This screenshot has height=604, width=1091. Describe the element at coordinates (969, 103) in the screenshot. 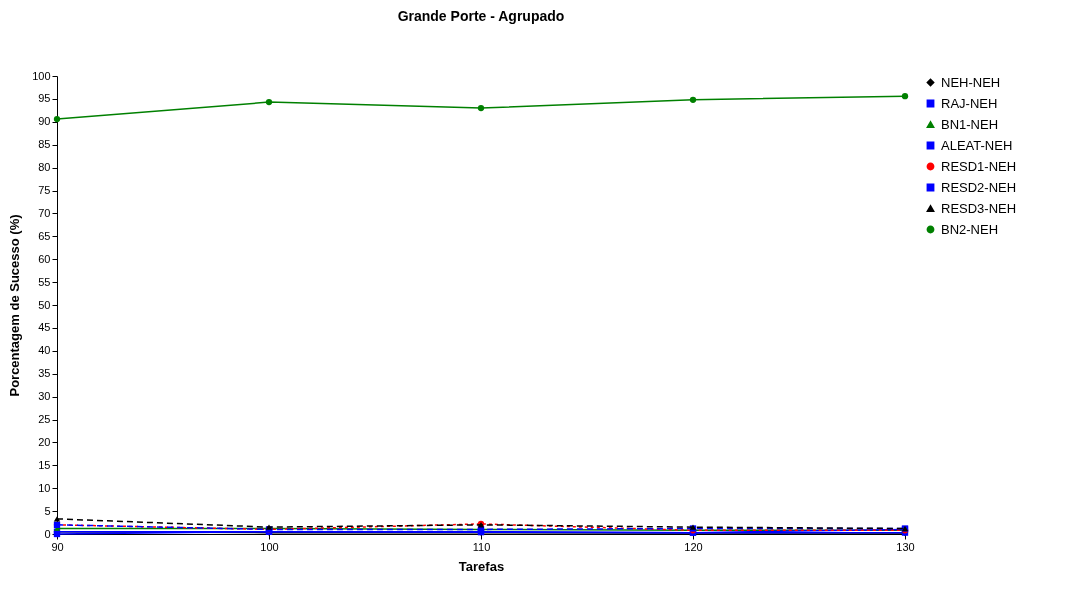

I see `legend-label: RAJ-NEH` at that location.